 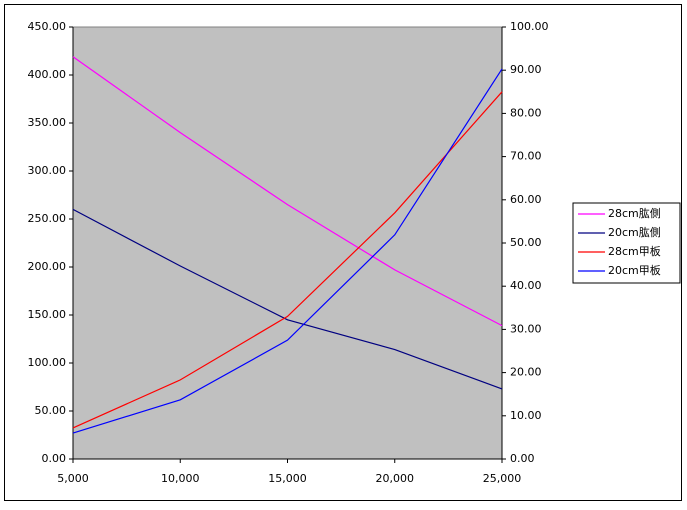 What do you see at coordinates (47, 26) in the screenshot?
I see `y-tick-label: 450.00` at bounding box center [47, 26].